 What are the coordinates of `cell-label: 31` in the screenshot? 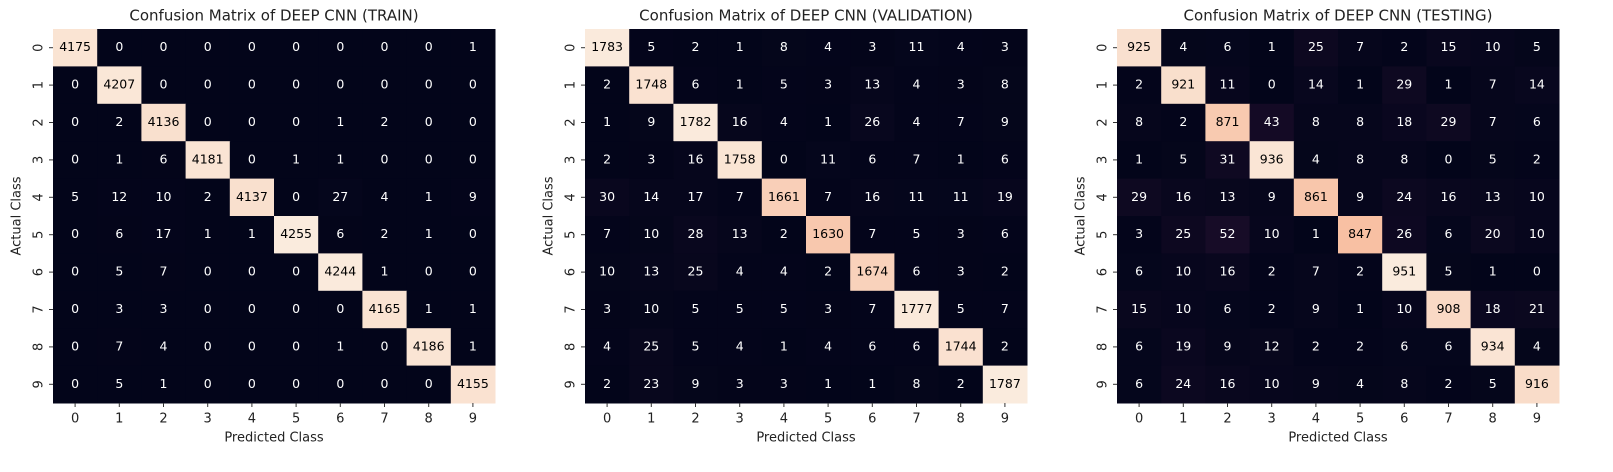 It's located at (1228, 158).